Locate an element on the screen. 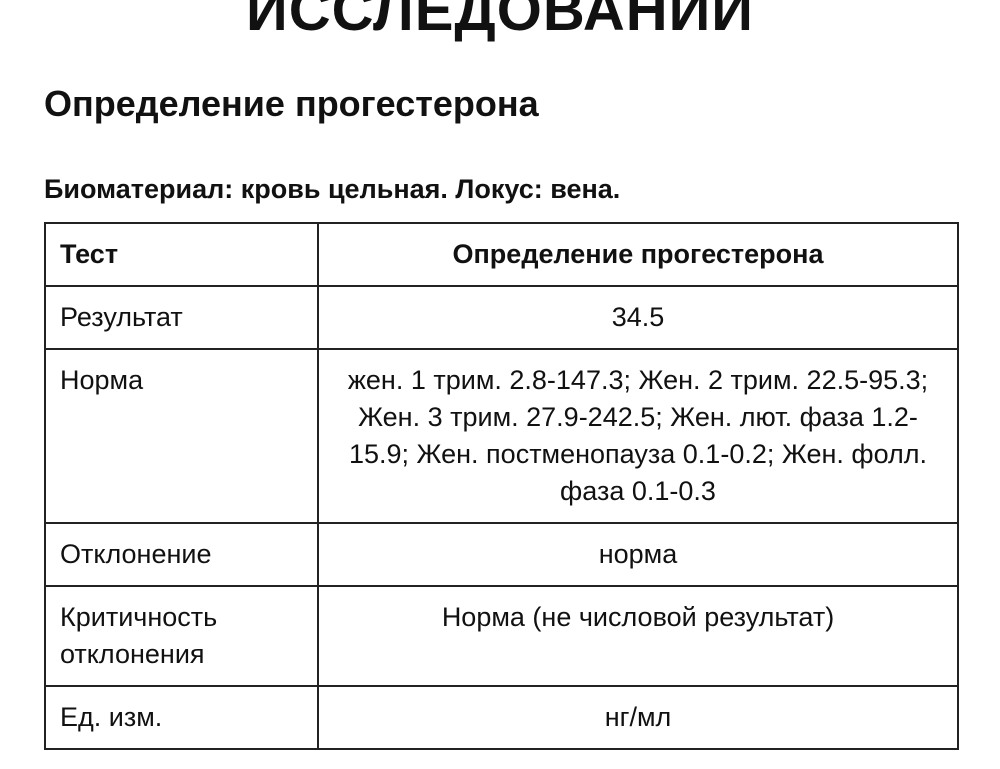 Image resolution: width=1000 pixels, height=769 pixels. header-cell: Определение прогестерона is located at coordinates (638, 254).